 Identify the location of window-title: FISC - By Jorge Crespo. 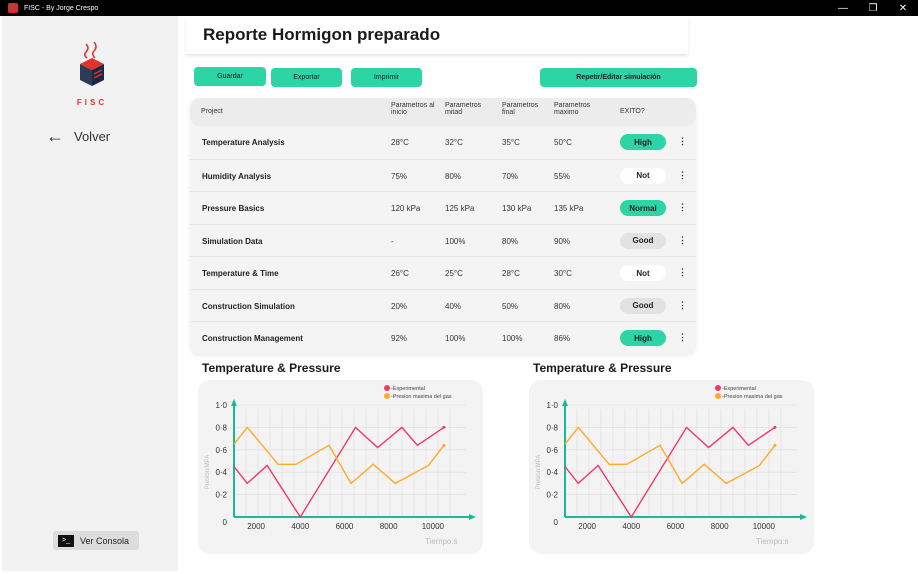
(61, 8).